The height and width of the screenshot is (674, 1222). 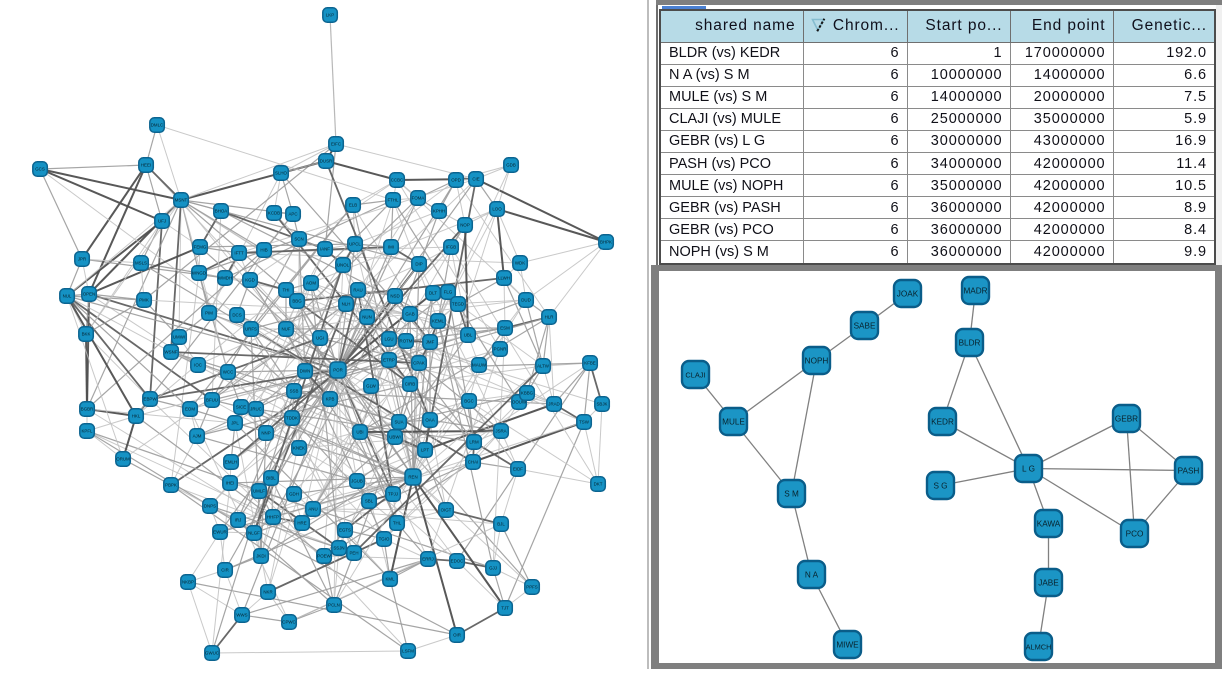 What do you see at coordinates (505, 328) in the screenshot?
I see `svg-text: ESM` at bounding box center [505, 328].